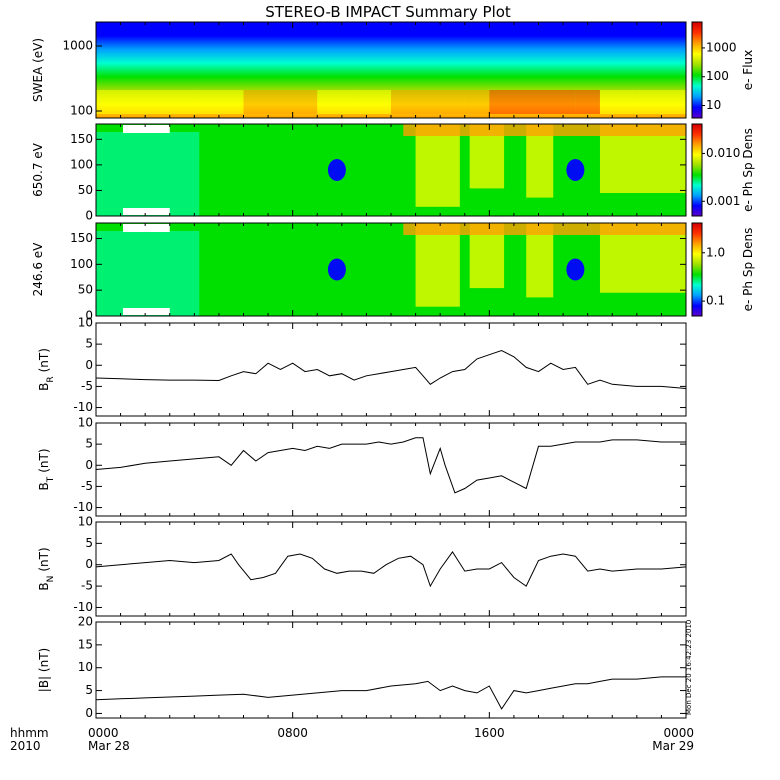 The height and width of the screenshot is (780, 780). What do you see at coordinates (489, 733) in the screenshot?
I see `x-tick-label: 1600` at bounding box center [489, 733].